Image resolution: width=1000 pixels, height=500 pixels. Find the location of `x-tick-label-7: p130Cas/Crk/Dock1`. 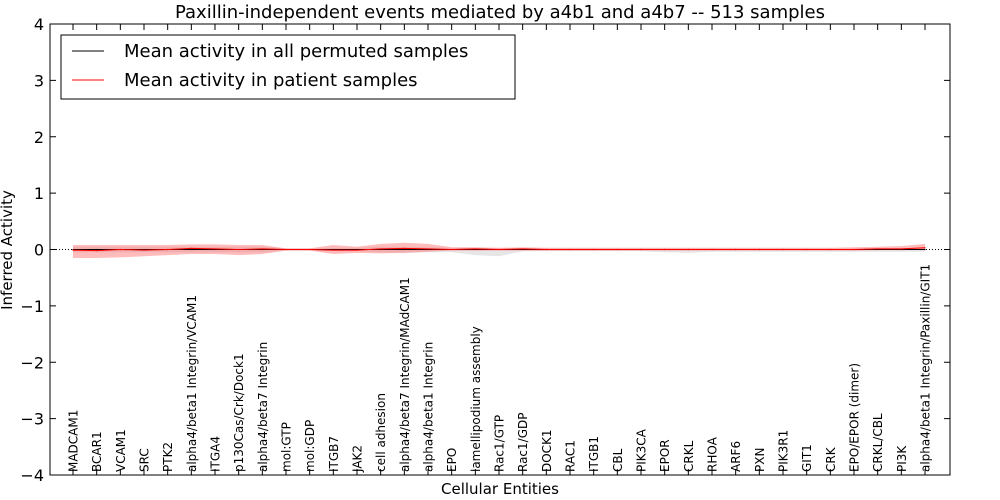

x-tick-label-7: p130Cas/Crk/Dock1 is located at coordinates (239, 412).